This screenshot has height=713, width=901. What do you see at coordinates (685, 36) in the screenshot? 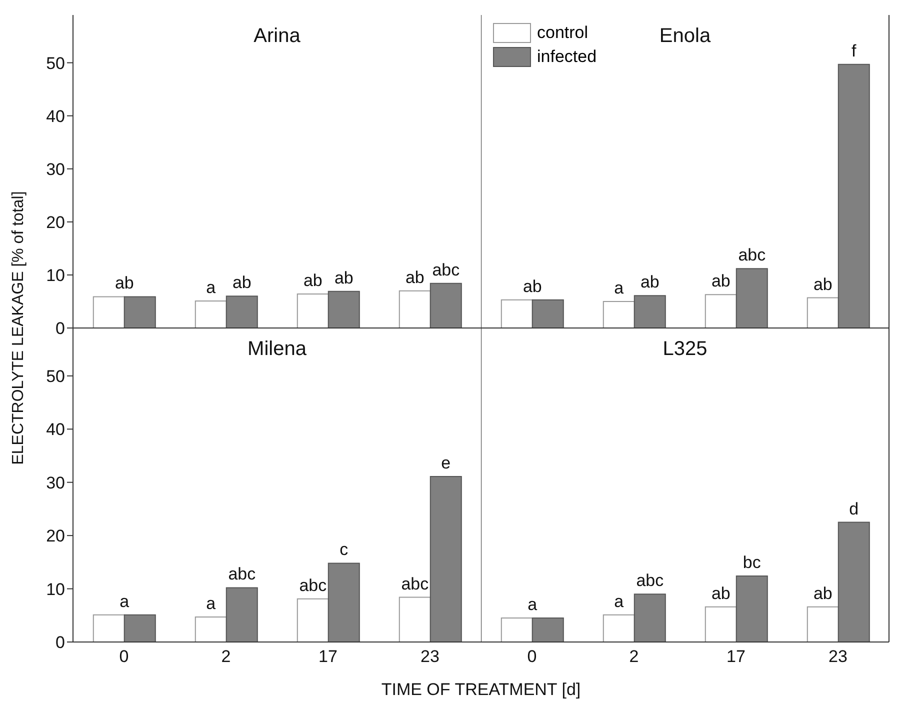
I see `text: Enola` at bounding box center [685, 36].